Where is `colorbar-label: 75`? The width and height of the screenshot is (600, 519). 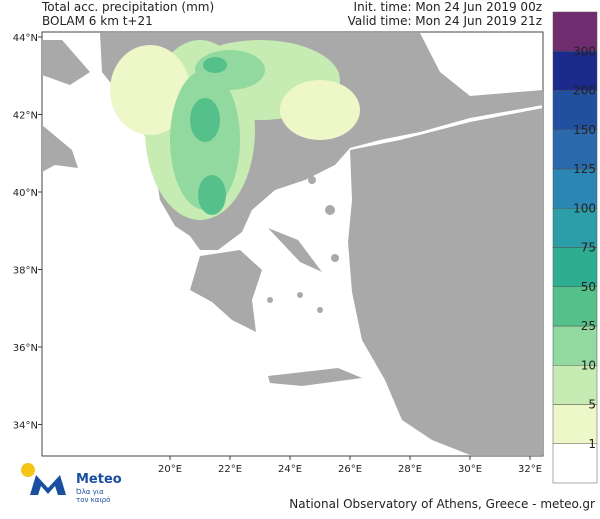 colorbar-label: 75 is located at coordinates (588, 248).